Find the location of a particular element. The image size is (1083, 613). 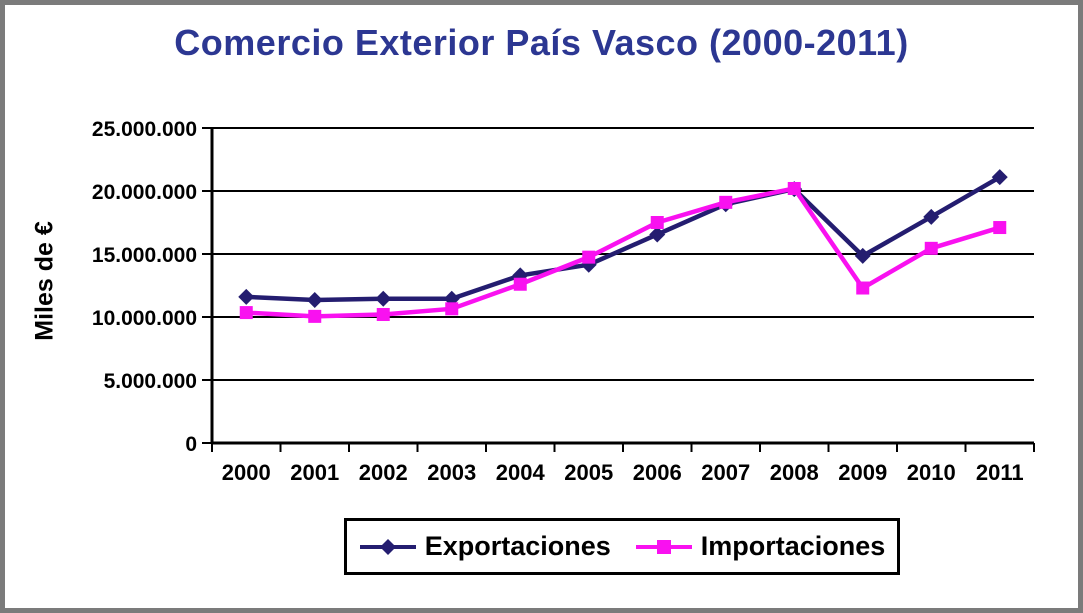

y-tick-label: 5.000.000 is located at coordinates (150, 381).